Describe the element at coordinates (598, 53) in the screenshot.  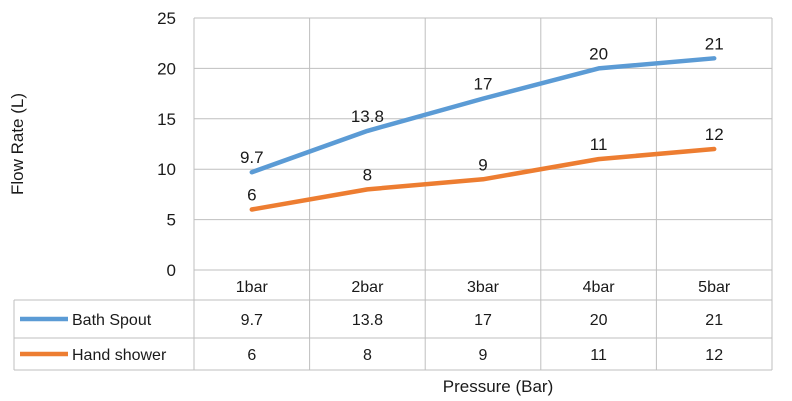
I see `data-label: 20` at that location.